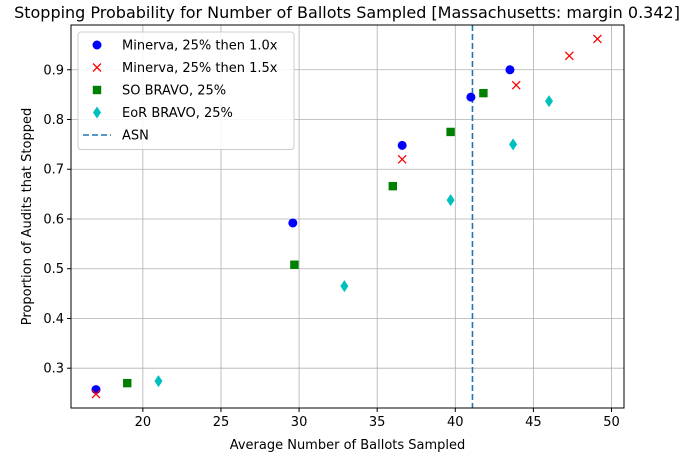  What do you see at coordinates (53, 269) in the screenshot?
I see `y-tick-label: 0.5` at bounding box center [53, 269].